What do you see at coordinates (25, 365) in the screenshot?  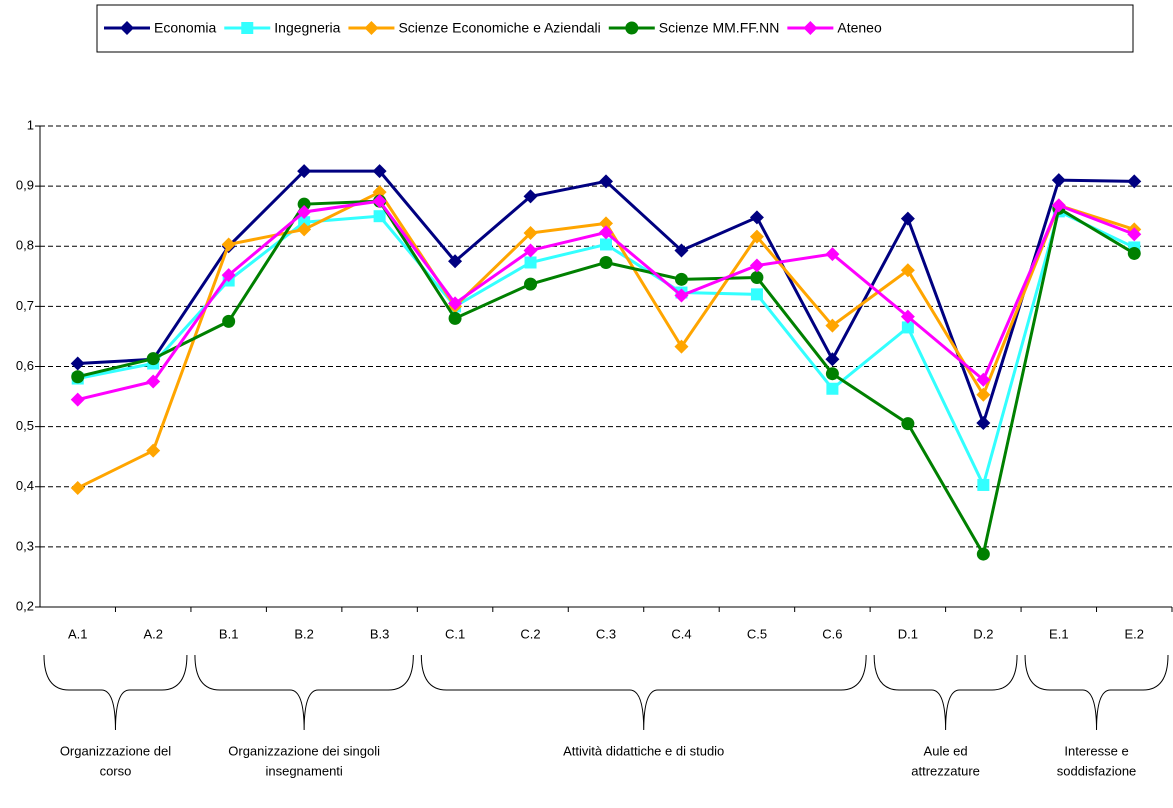 I see `y-tick-label: 0,6` at bounding box center [25, 365].